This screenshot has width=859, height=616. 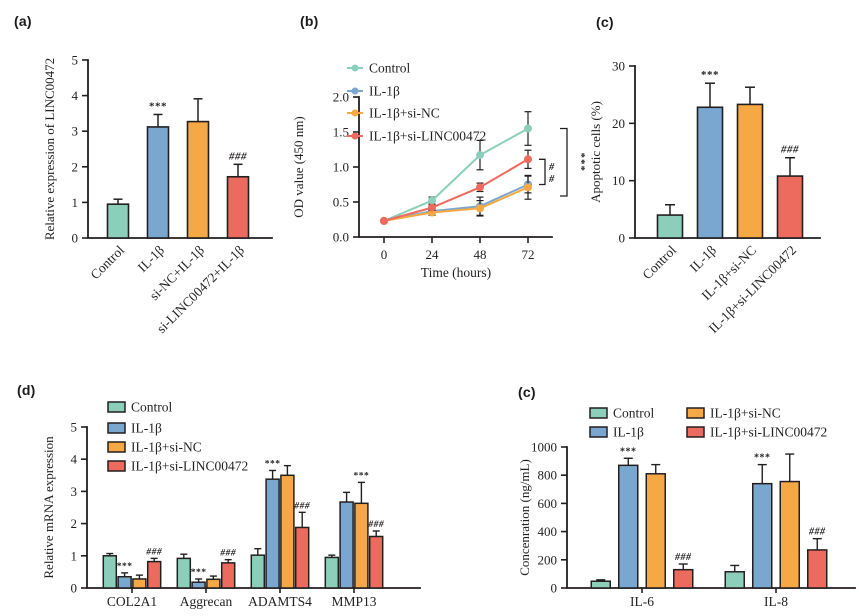 I want to click on bar-COL2A1-Control, so click(x=110, y=572).